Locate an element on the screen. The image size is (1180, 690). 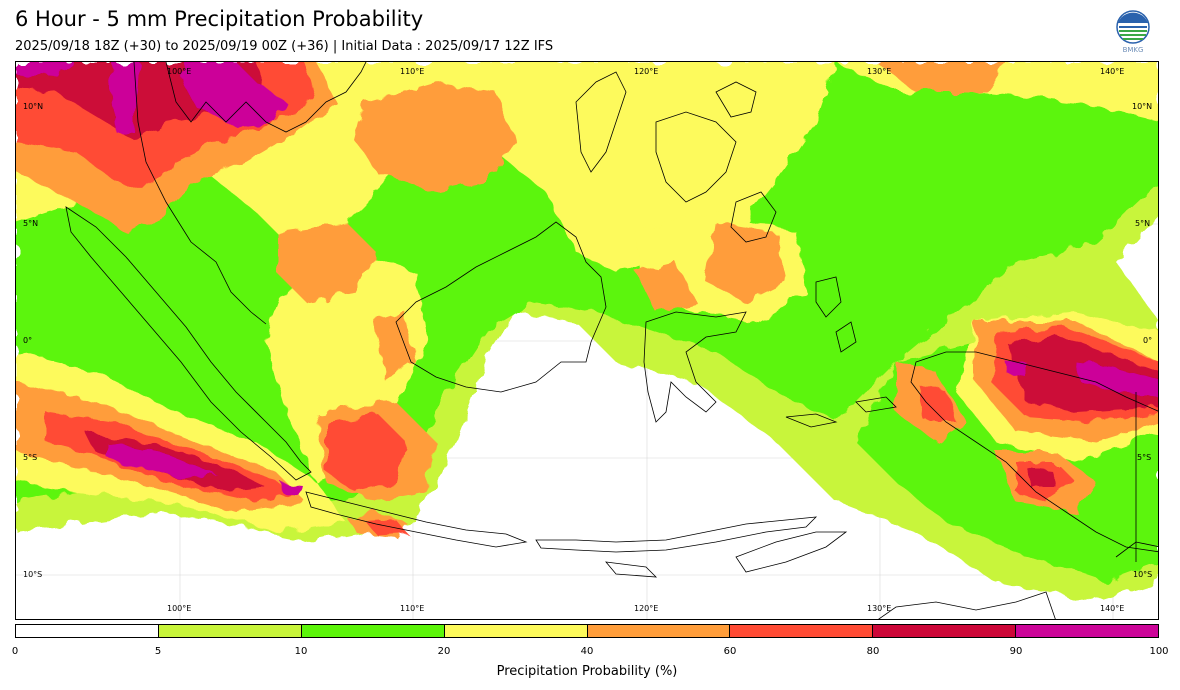
lon-label-bottom: 110°E is located at coordinates (412, 608).